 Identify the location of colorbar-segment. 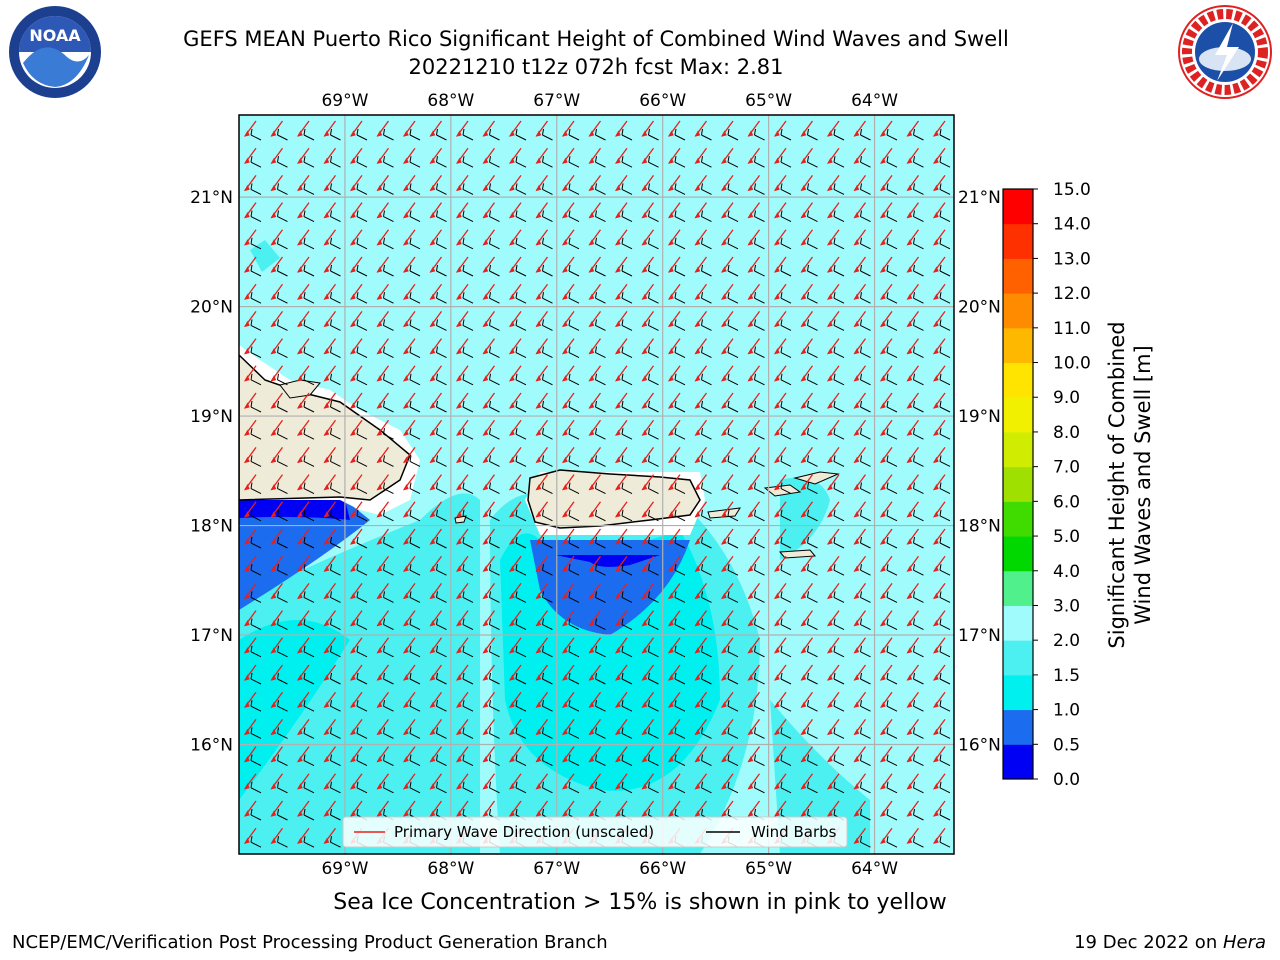
(1018, 380).